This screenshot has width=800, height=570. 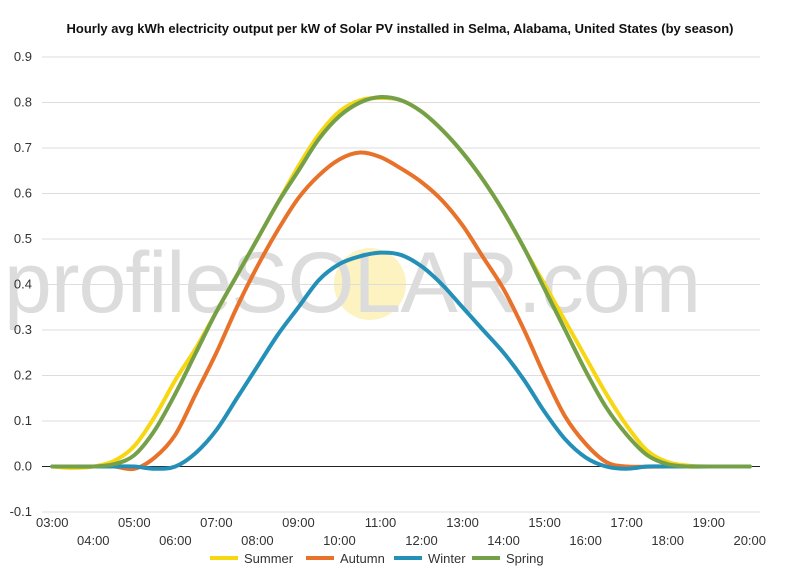 What do you see at coordinates (259, 283) in the screenshot?
I see `watermark-text-s: S` at bounding box center [259, 283].